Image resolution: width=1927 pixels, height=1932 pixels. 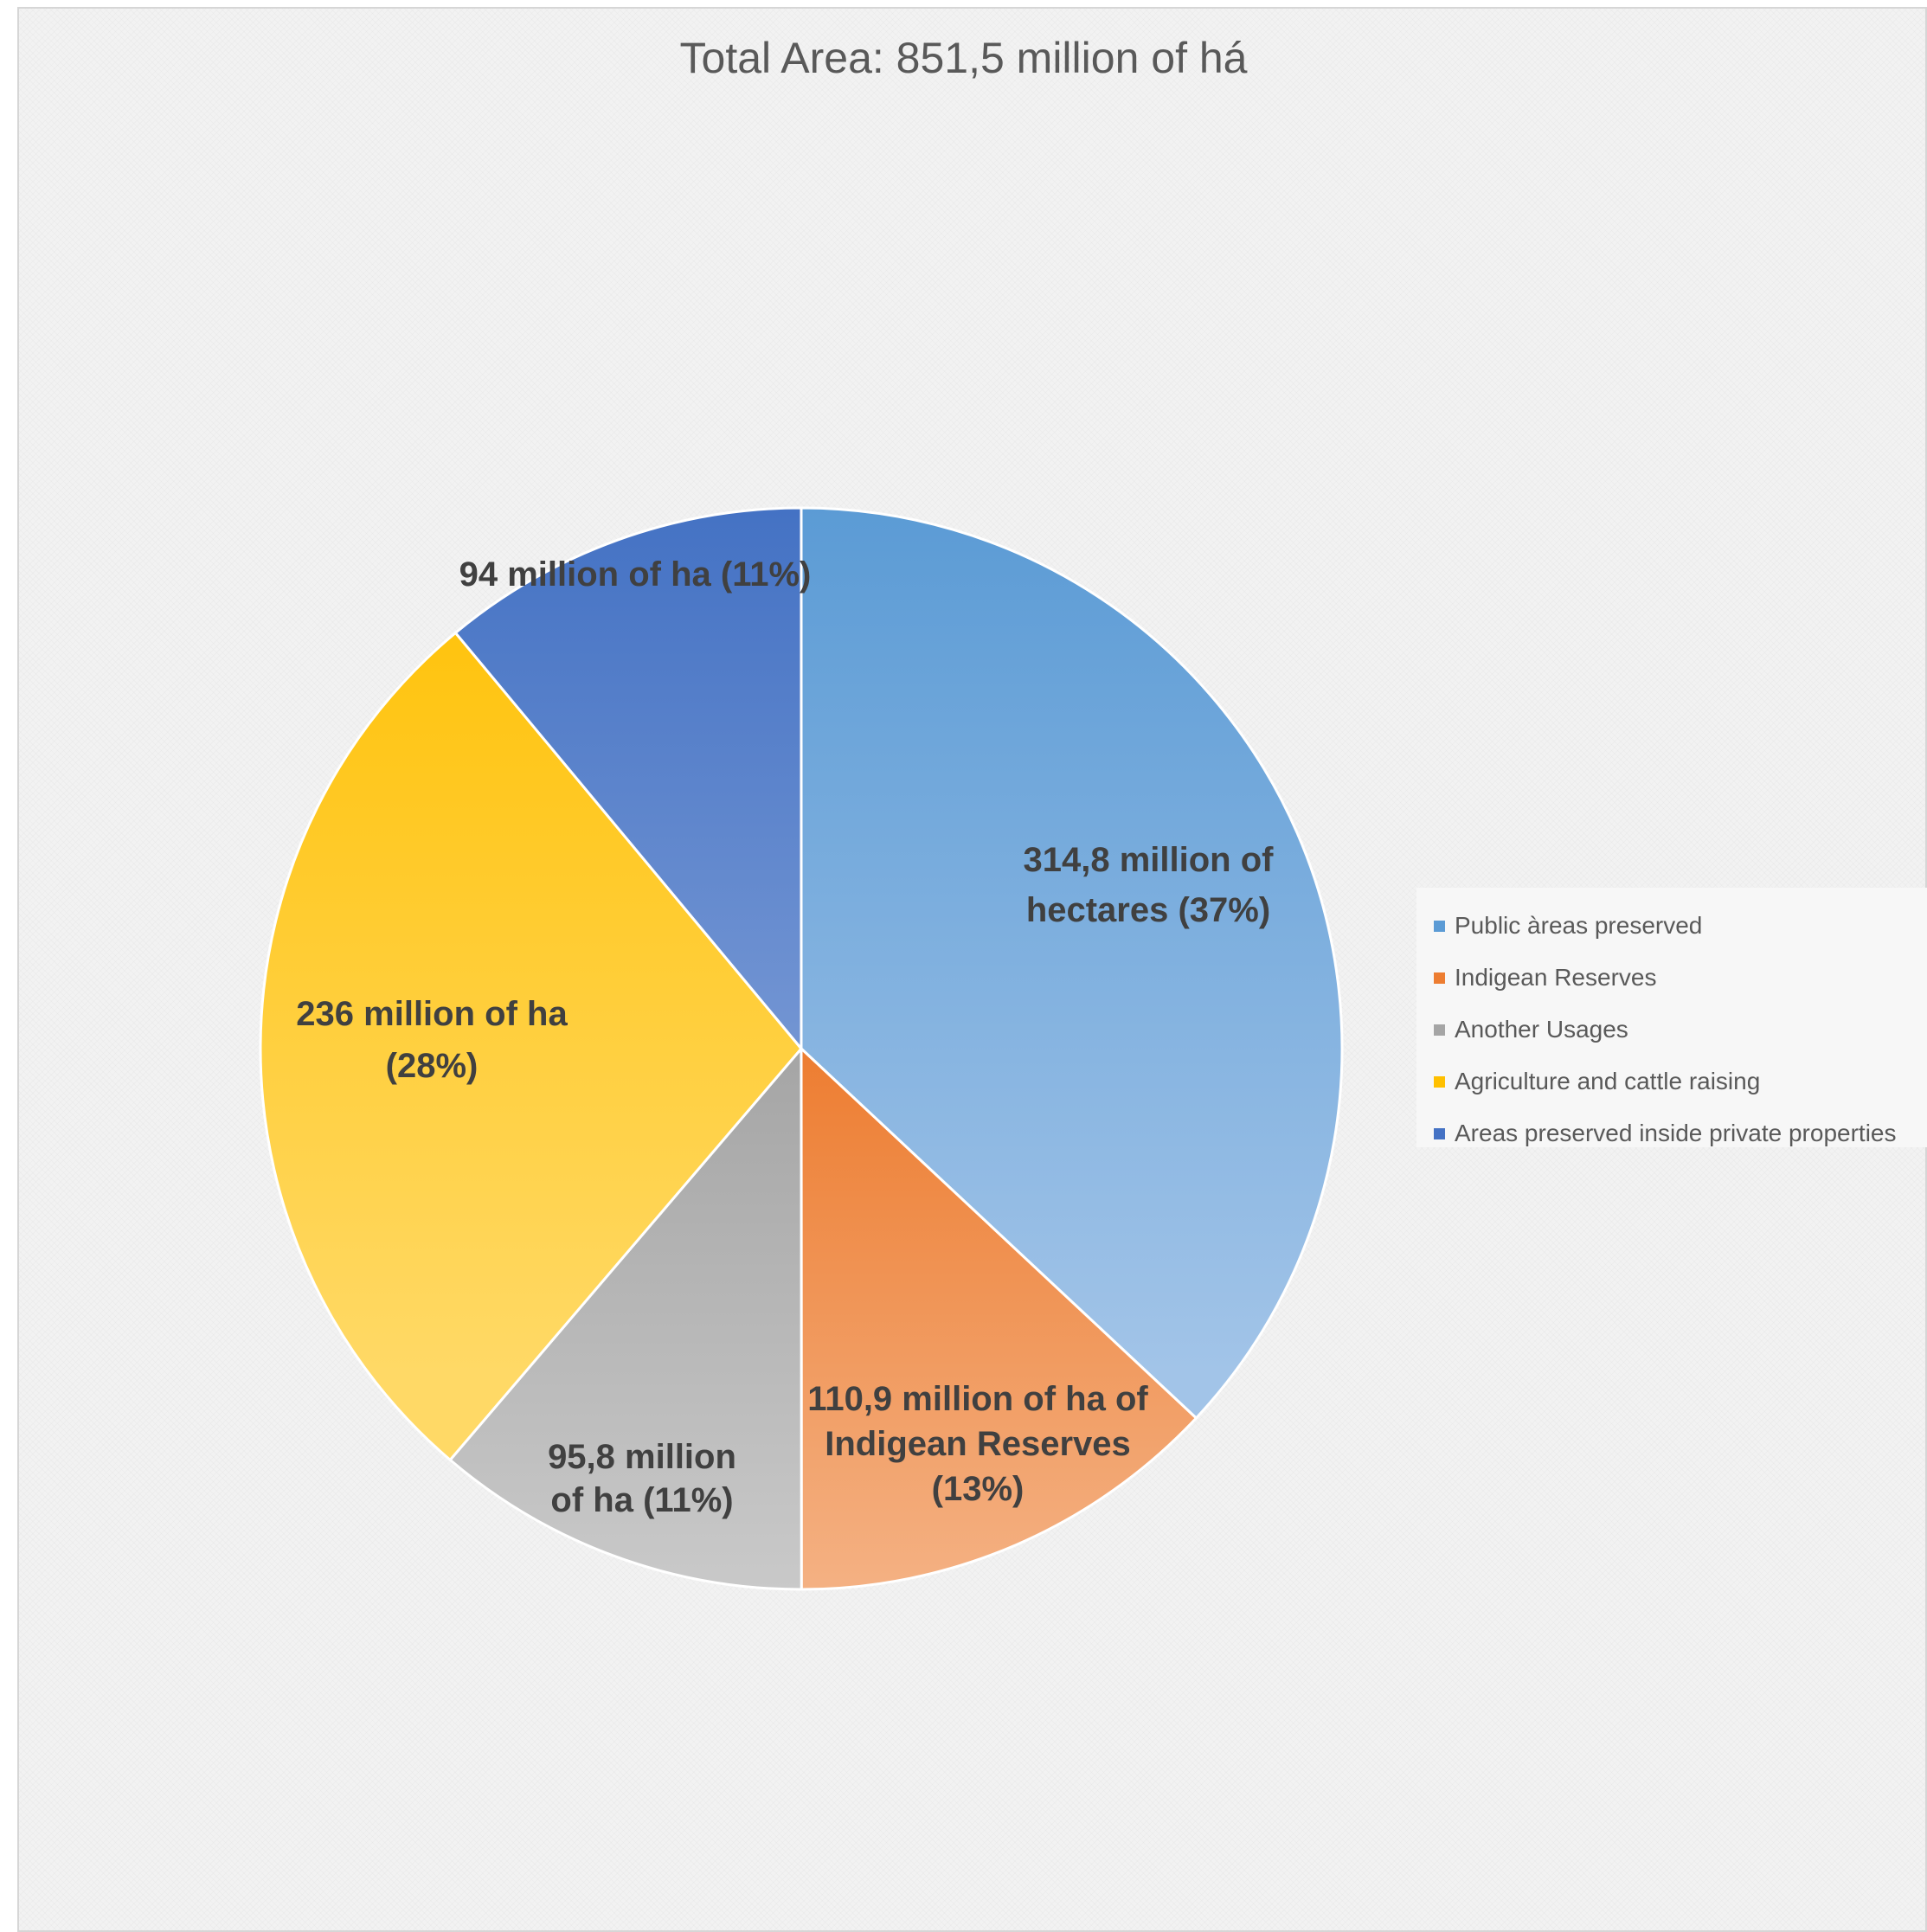 What do you see at coordinates (1149, 860) in the screenshot?
I see `data-label-line: 314,8 million of` at bounding box center [1149, 860].